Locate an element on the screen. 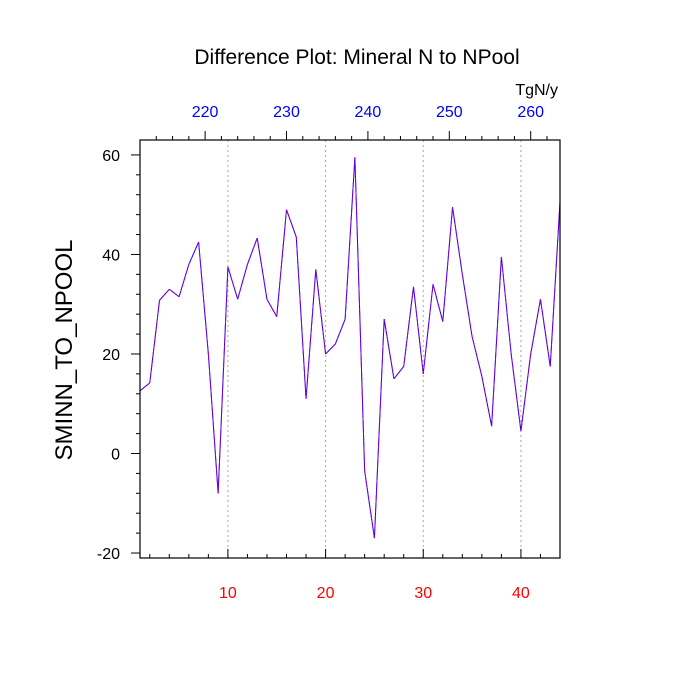 The width and height of the screenshot is (700, 700). y-tick-label: 20 is located at coordinates (111, 355).